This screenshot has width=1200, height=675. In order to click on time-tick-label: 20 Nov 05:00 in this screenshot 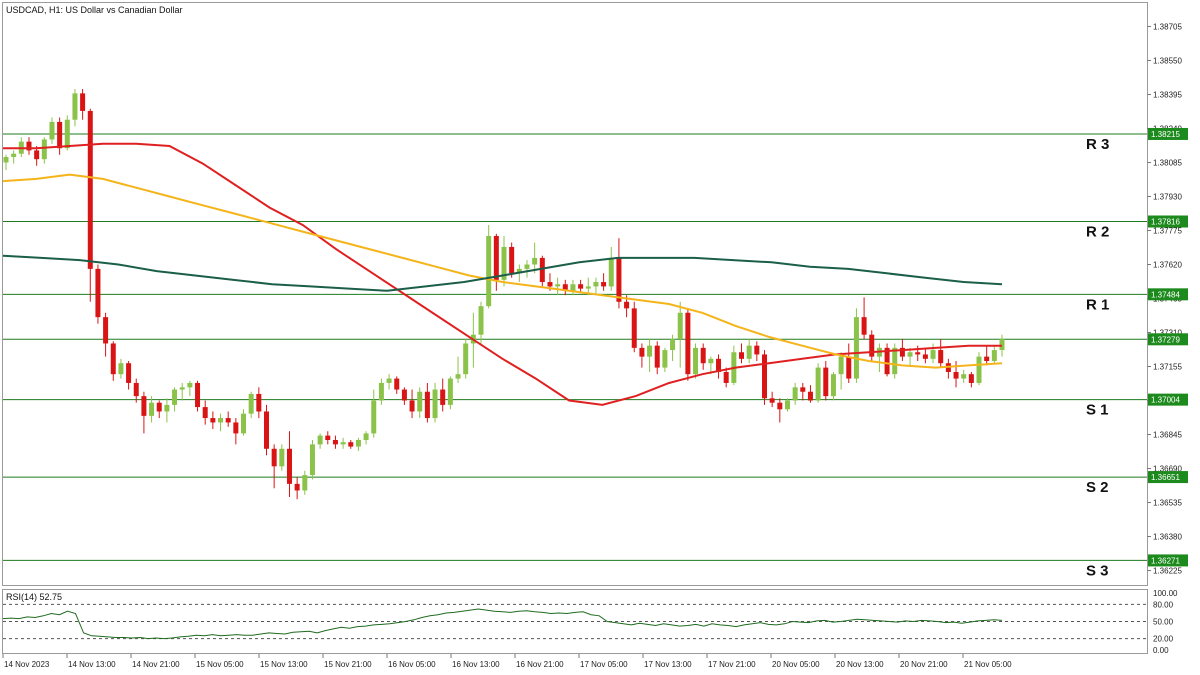, I will do `click(796, 664)`.